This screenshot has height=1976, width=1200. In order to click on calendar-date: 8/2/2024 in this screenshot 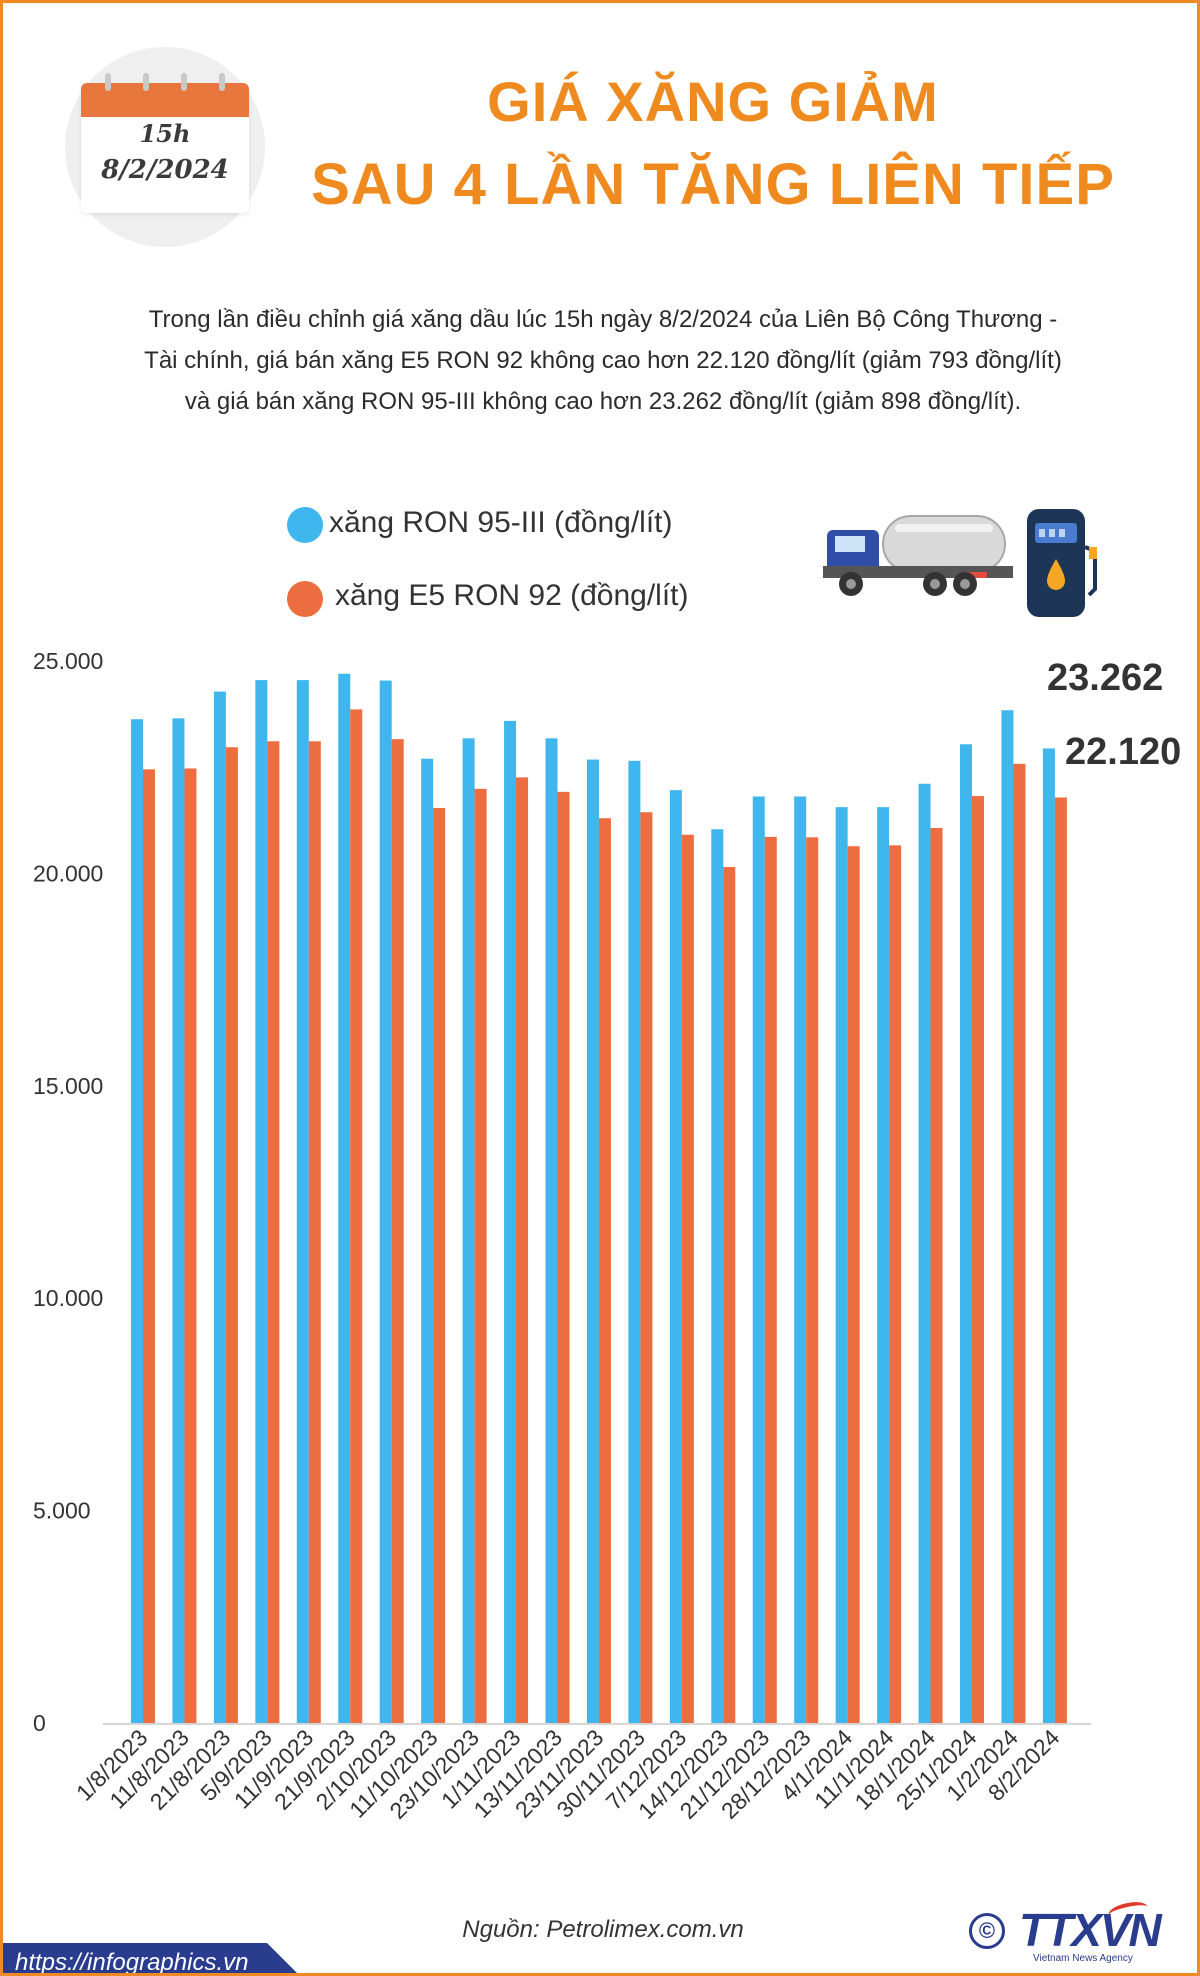, I will do `click(165, 170)`.